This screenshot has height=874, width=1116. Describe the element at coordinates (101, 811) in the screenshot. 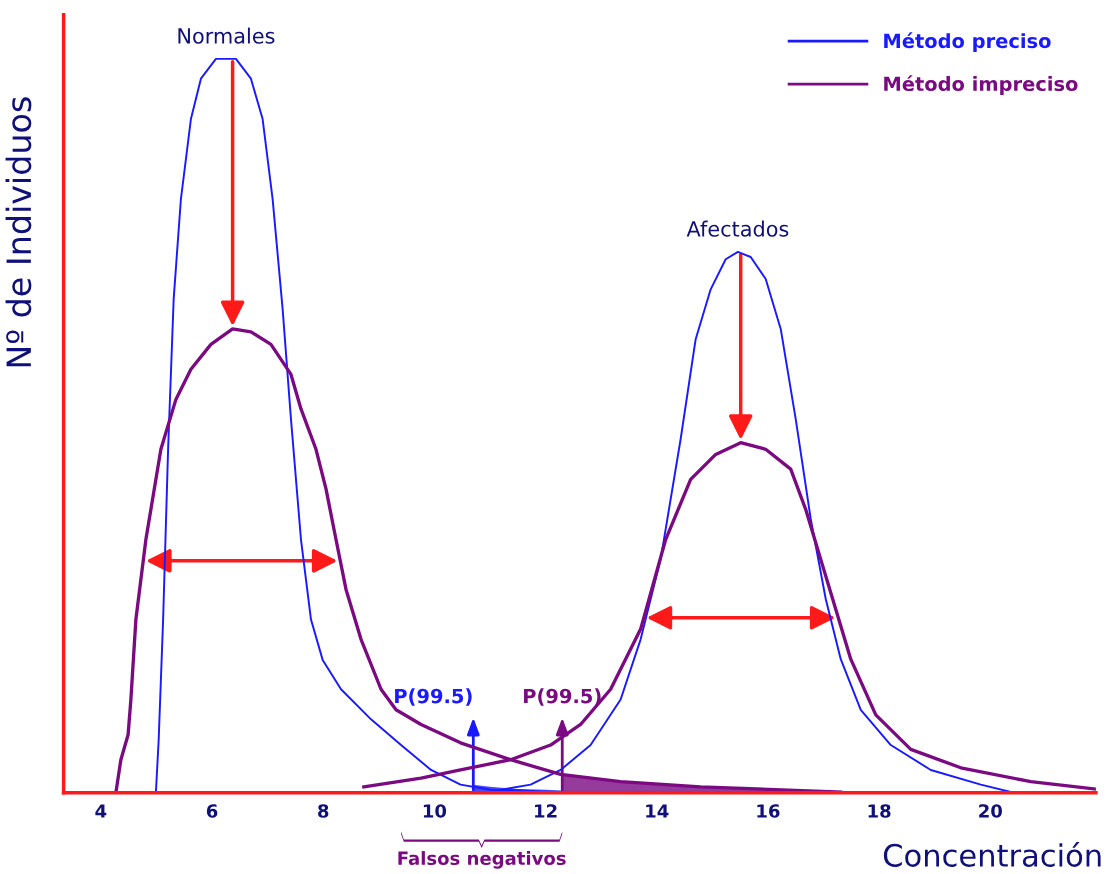

I see `x-tick-label: 4` at that location.